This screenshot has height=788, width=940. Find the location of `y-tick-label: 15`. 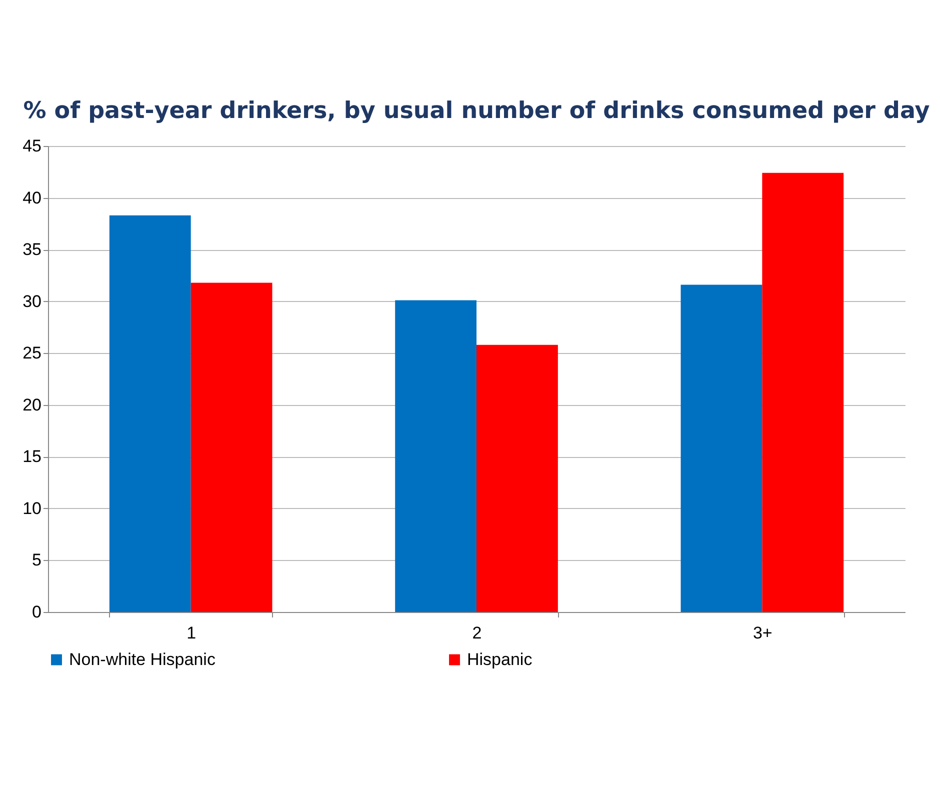

y-tick-label: 15 is located at coordinates (32, 456).